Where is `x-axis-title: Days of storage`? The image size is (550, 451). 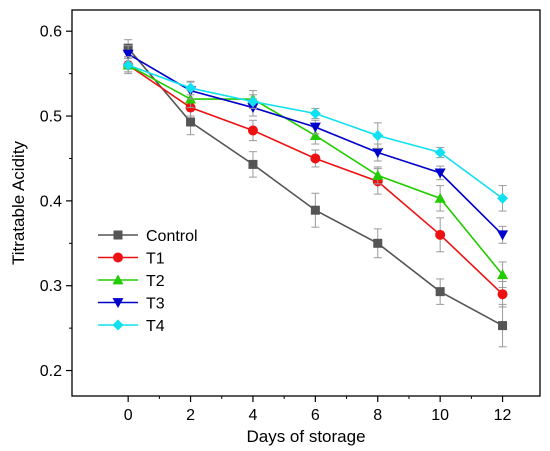 x-axis-title: Days of storage is located at coordinates (305, 436).